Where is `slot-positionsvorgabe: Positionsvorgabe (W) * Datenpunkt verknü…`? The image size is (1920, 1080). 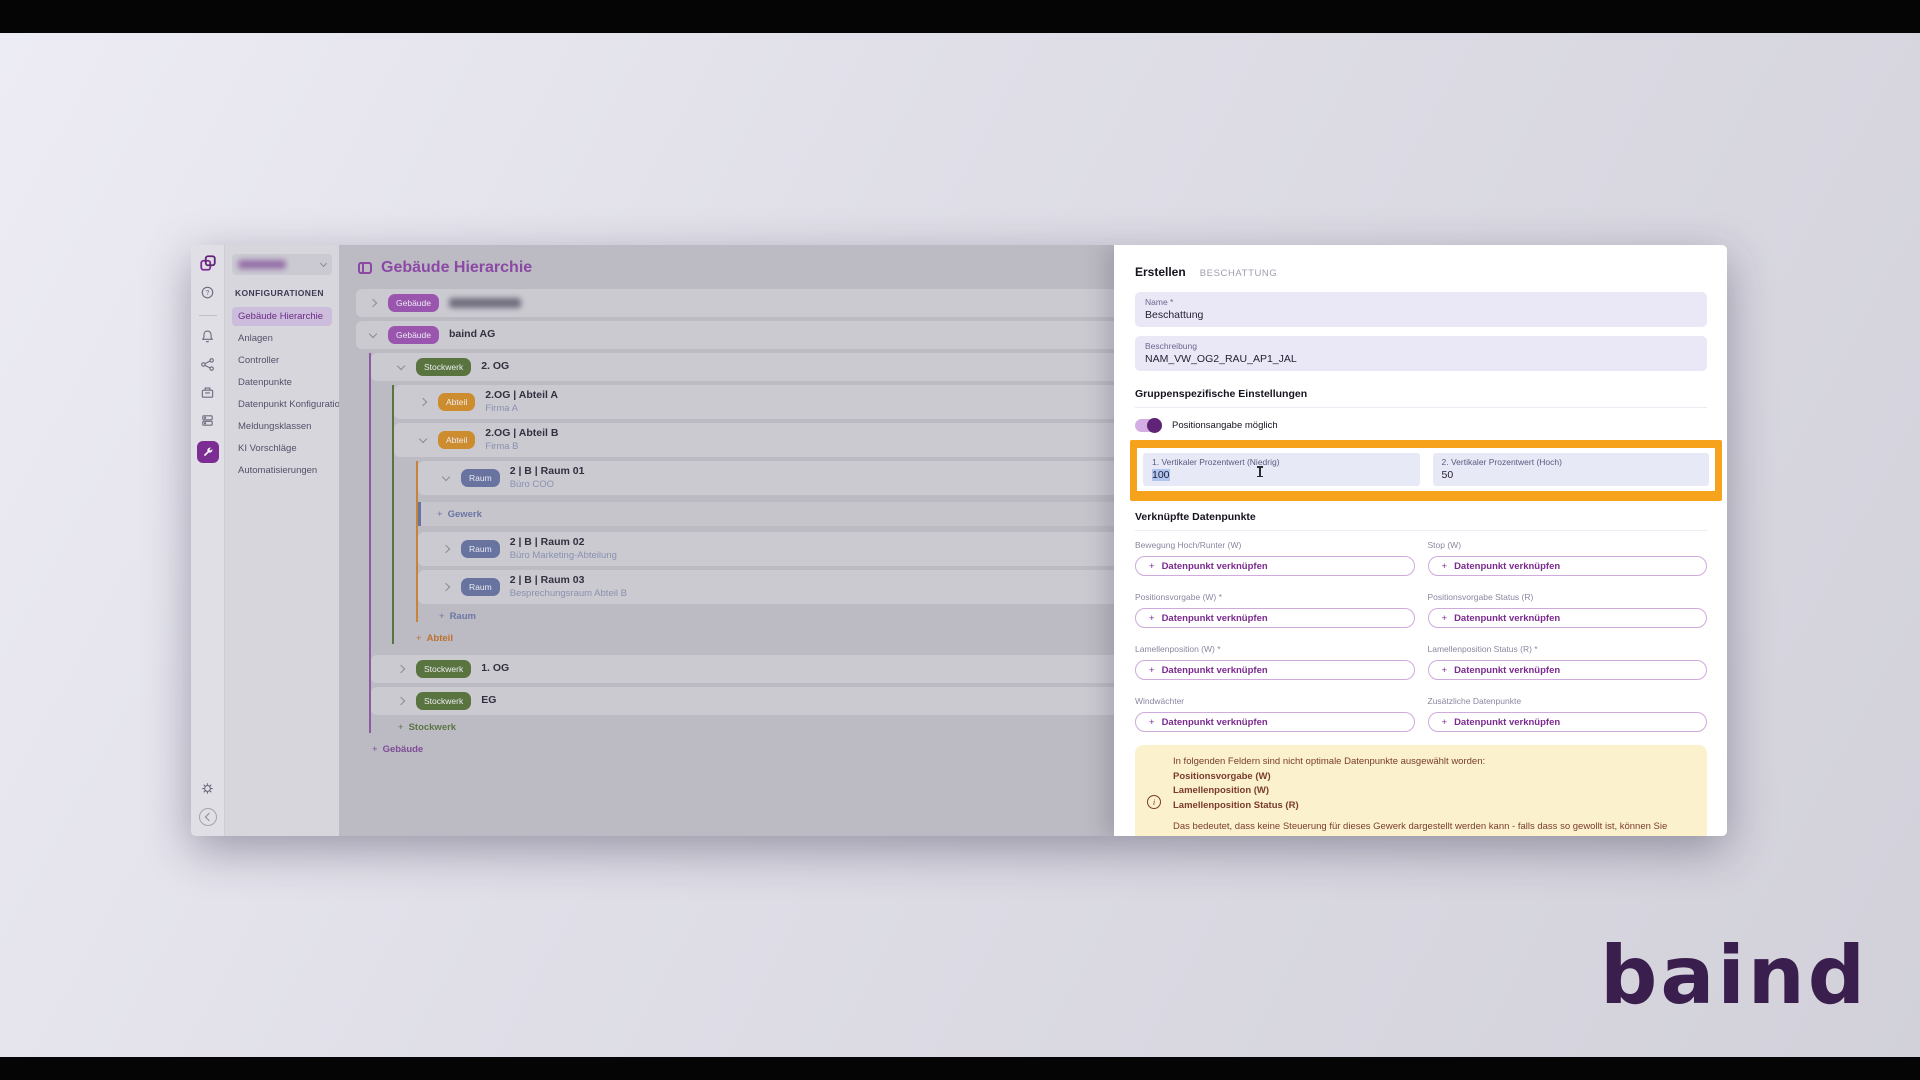 slot-positionsvorgabe: Positionsvorgabe (W) * Datenpunkt verknü… is located at coordinates (1275, 606).